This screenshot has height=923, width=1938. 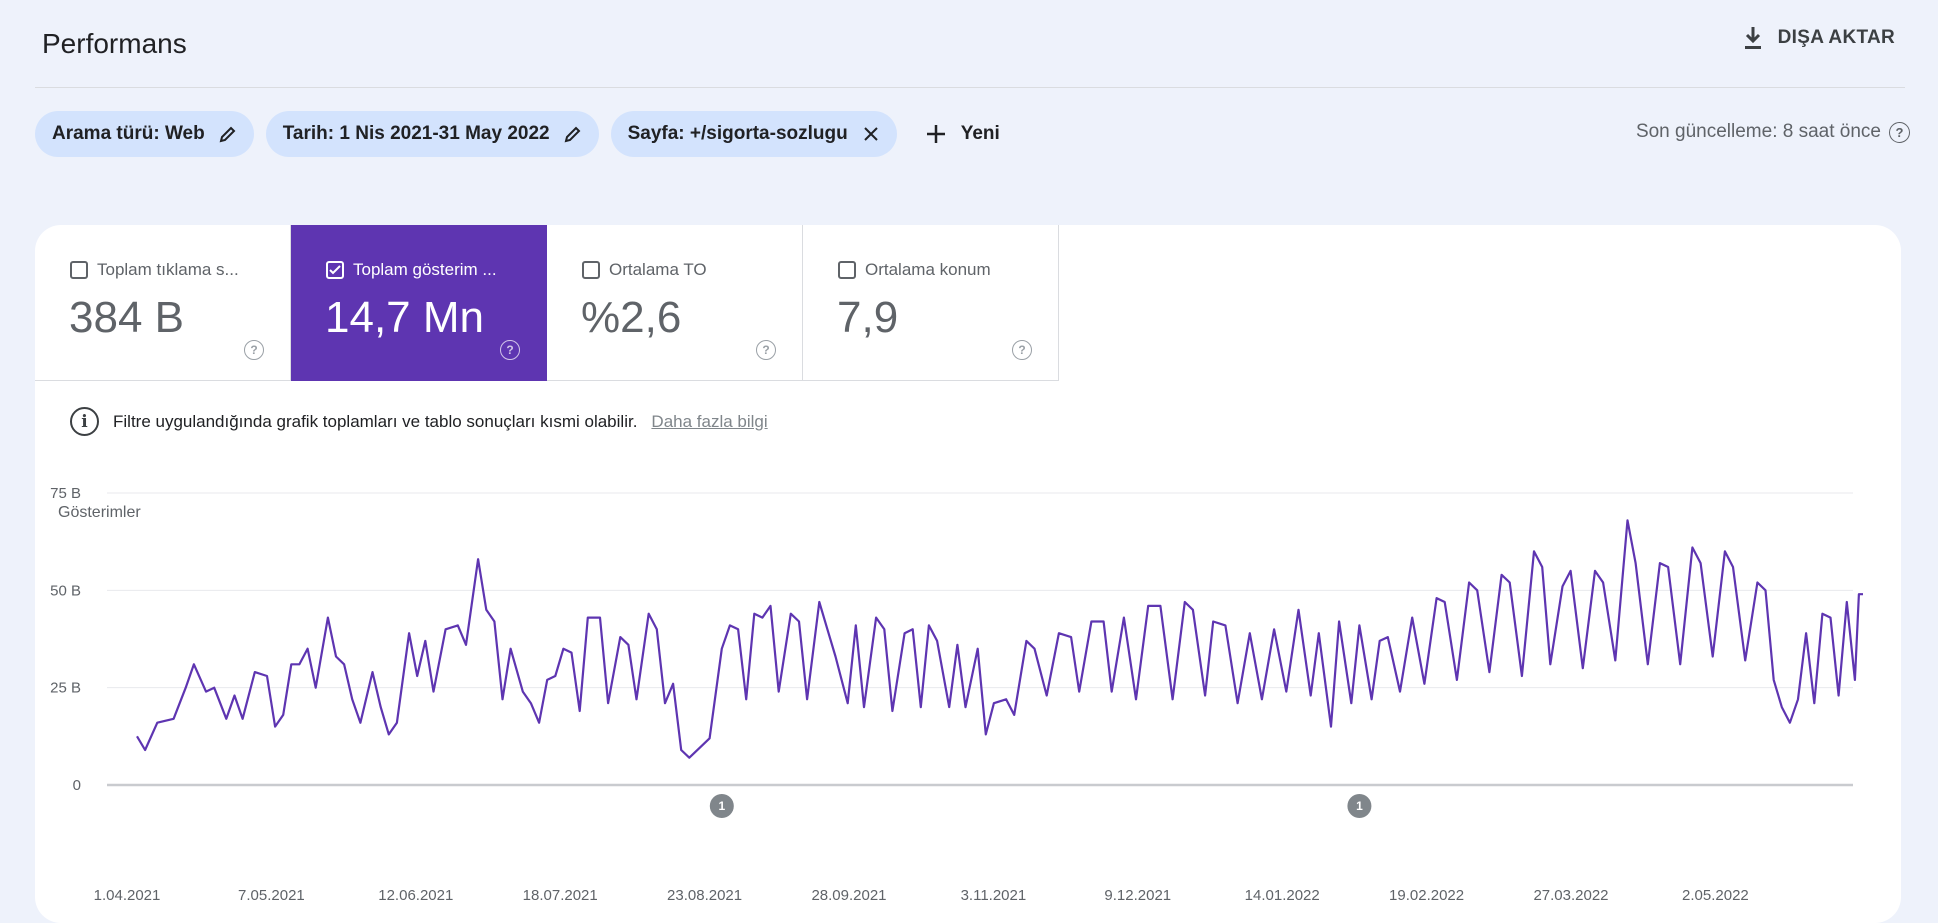 I want to click on metric-header: Ortalama TO, so click(x=644, y=270).